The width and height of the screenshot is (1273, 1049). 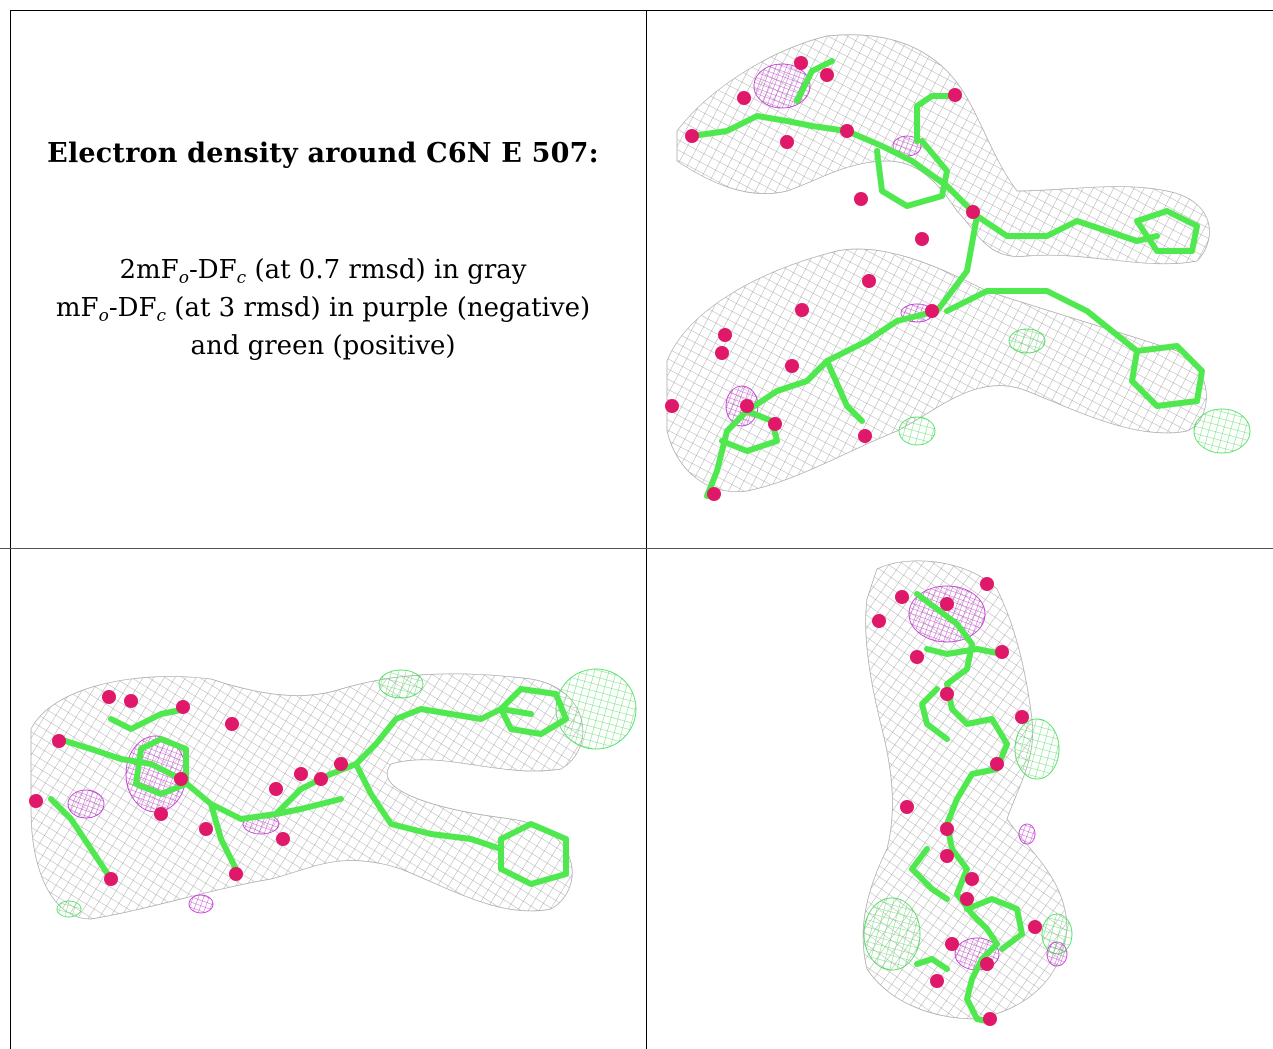 I want to click on table-top-border, so click(x=641, y=10).